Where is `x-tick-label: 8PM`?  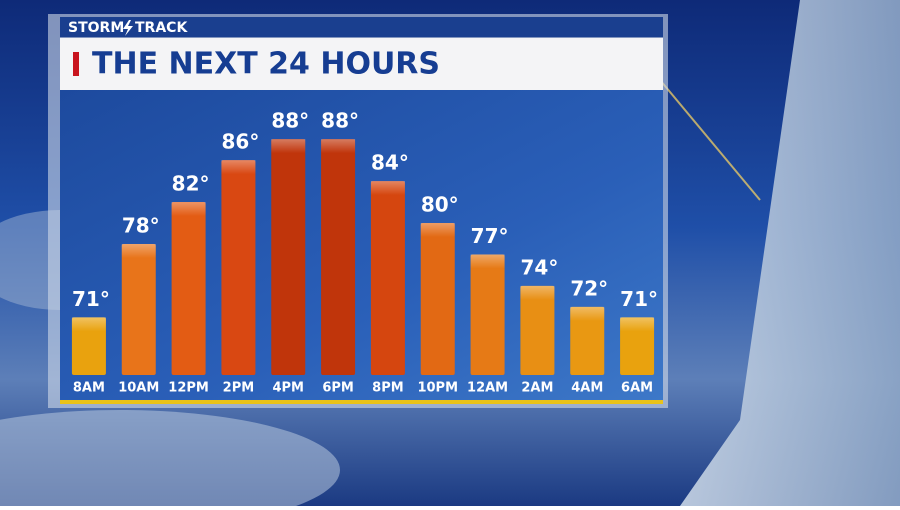
x-tick-label: 8PM is located at coordinates (388, 388).